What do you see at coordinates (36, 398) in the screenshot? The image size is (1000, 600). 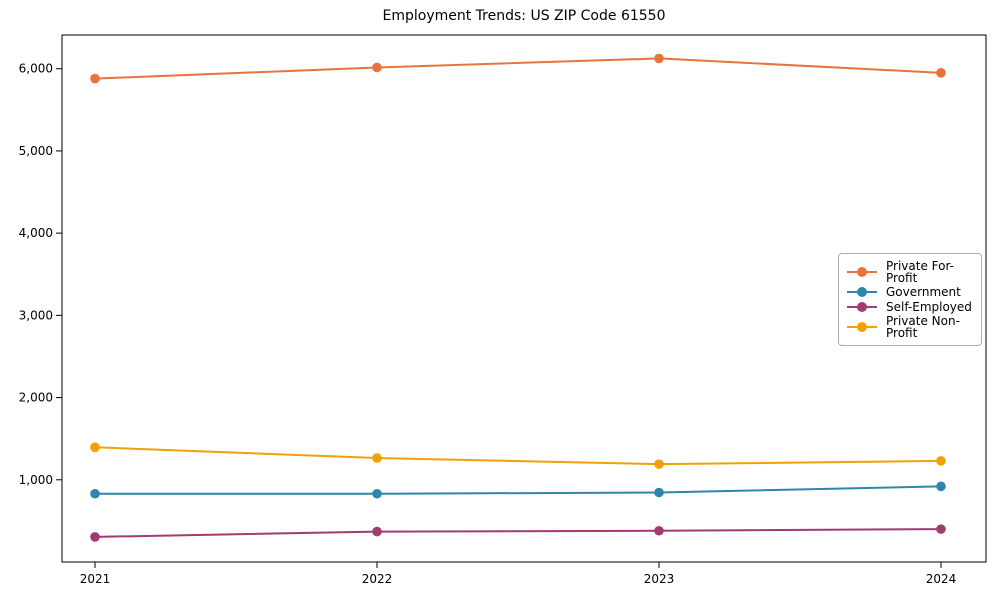 I see `y-tick-label: 2,000` at bounding box center [36, 398].